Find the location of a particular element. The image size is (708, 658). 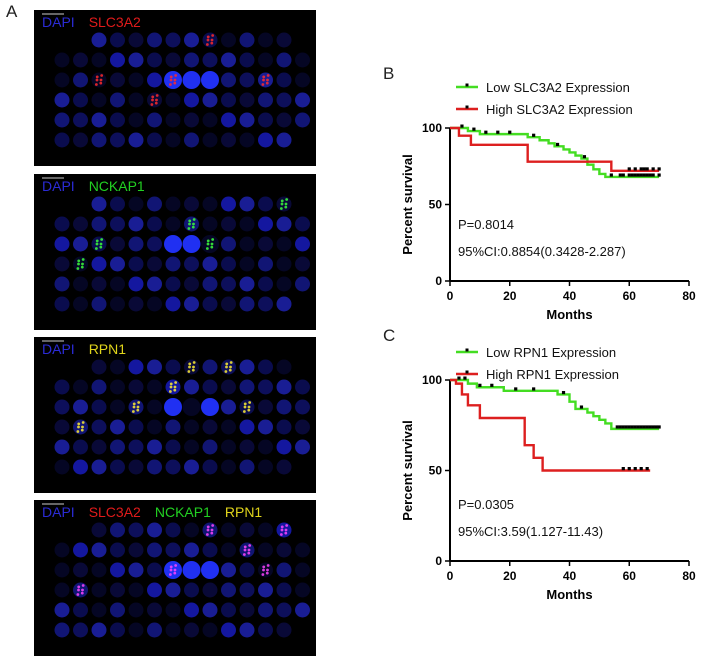

stain-label: DAPI is located at coordinates (58, 186).